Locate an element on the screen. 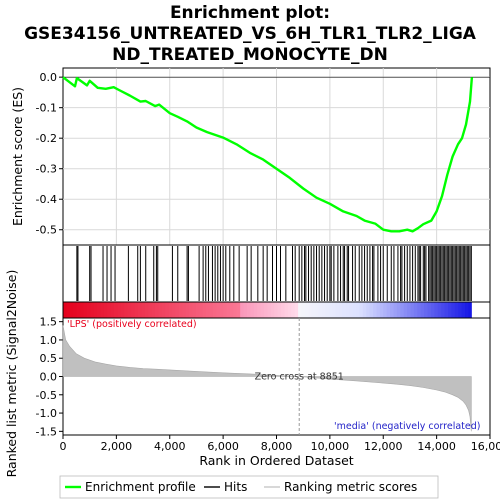 This screenshot has width=500, height=500. title-line: ND_TREATED_MONOCYTE_DN is located at coordinates (250, 55).